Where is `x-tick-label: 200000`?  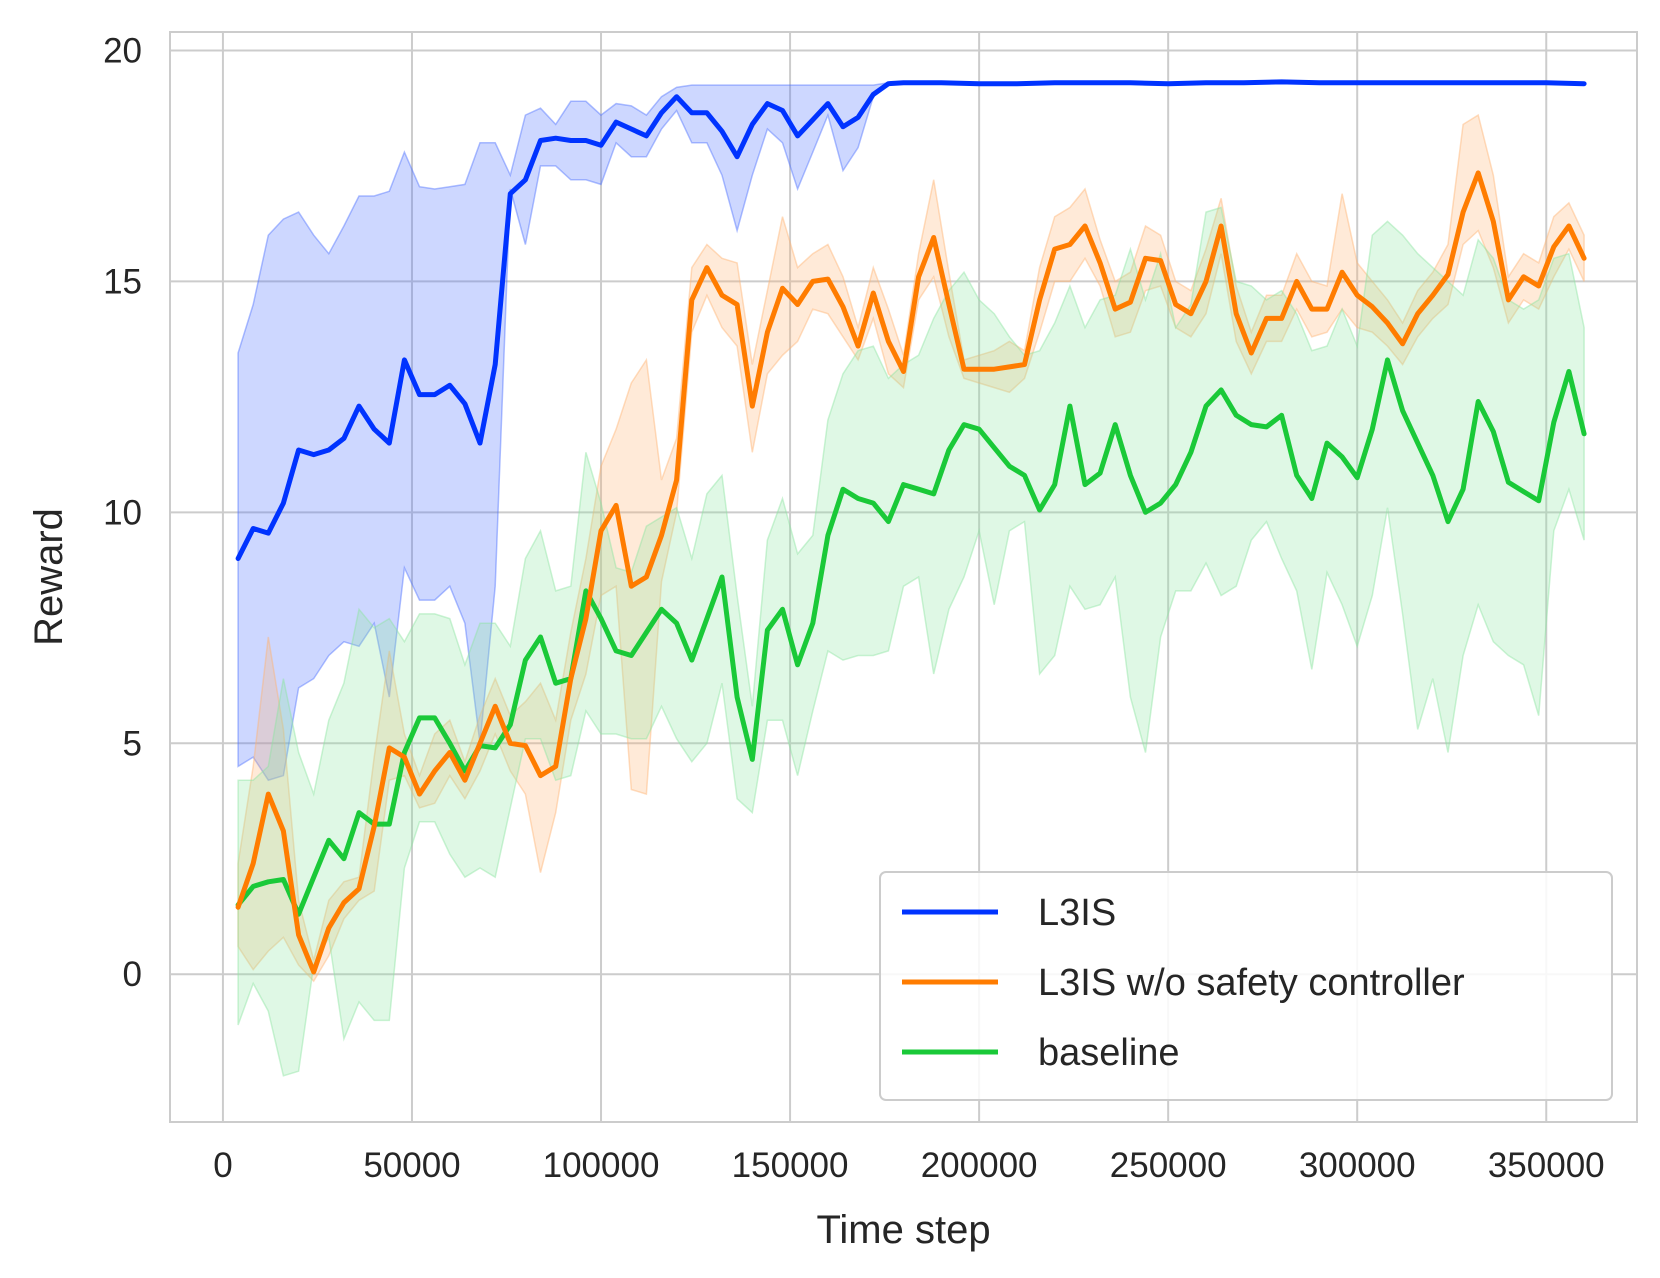 x-tick-label: 200000 is located at coordinates (979, 1165).